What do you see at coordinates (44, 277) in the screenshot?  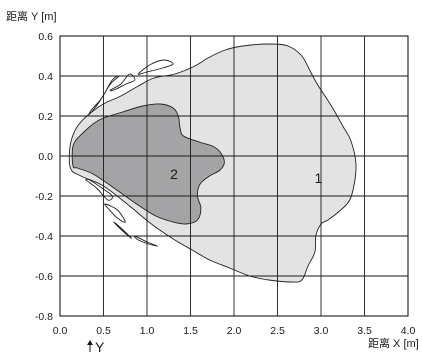 I see `y-tick-label-6: -0.6` at bounding box center [44, 277].